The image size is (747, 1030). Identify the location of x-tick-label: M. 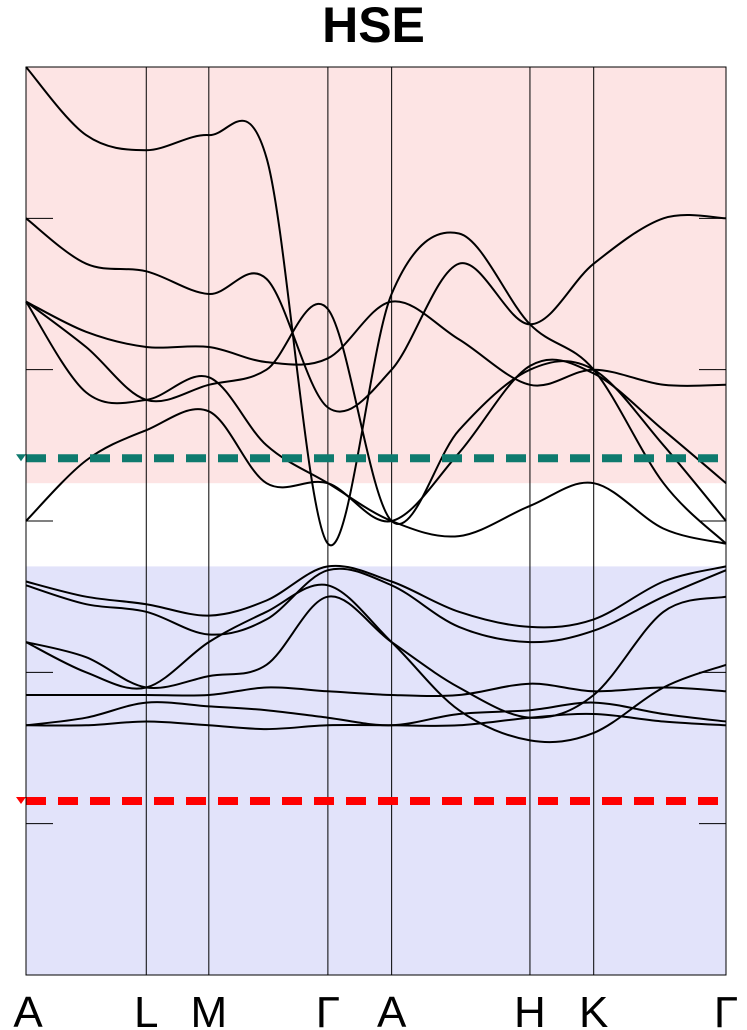
(208, 1009).